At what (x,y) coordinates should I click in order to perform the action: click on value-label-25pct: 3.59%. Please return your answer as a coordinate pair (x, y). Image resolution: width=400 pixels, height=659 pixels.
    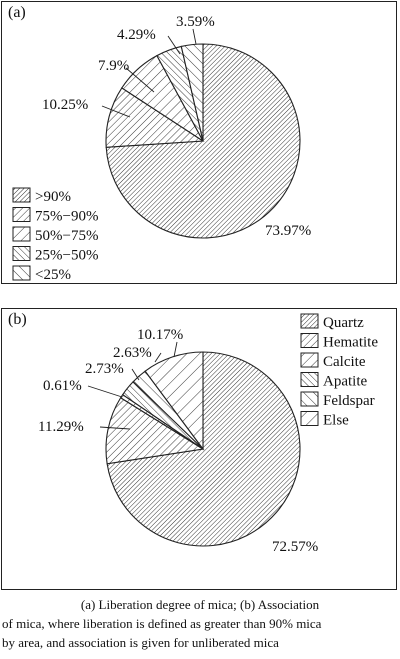
    Looking at the image, I should click on (195, 22).